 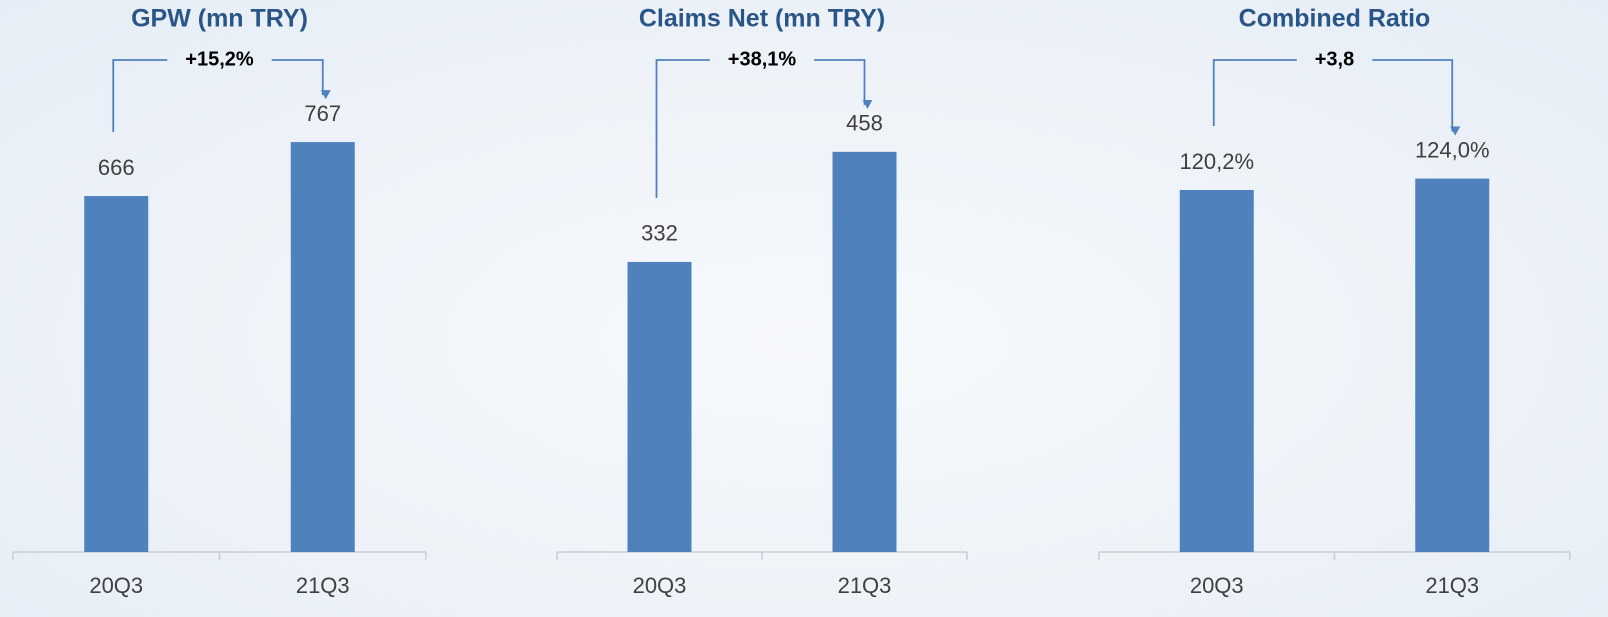 What do you see at coordinates (322, 113) in the screenshot?
I see `value-label: 767` at bounding box center [322, 113].